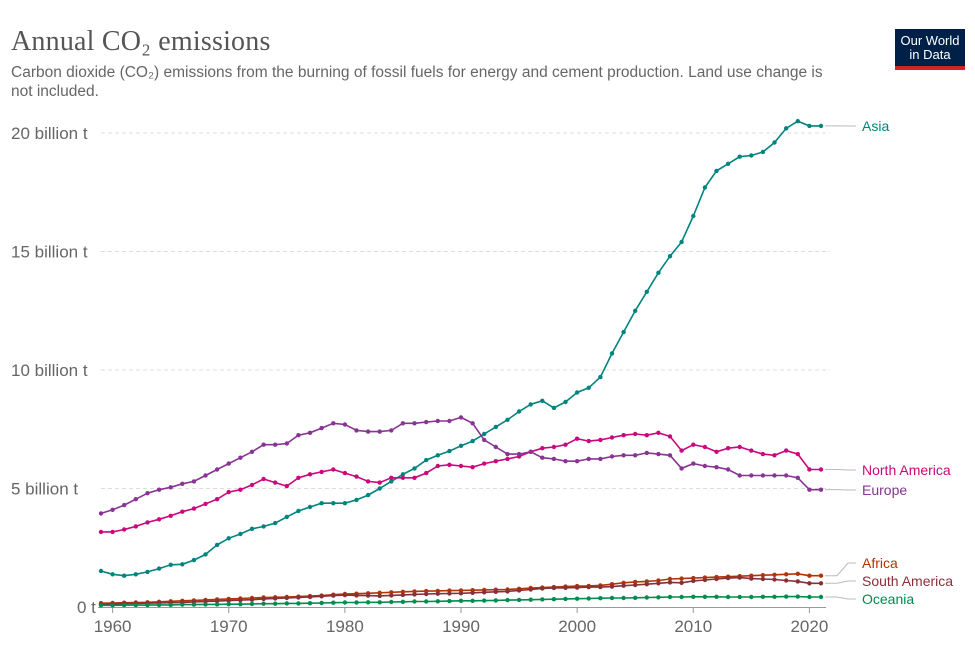  I want to click on series-label-north-america: North America, so click(906, 470).